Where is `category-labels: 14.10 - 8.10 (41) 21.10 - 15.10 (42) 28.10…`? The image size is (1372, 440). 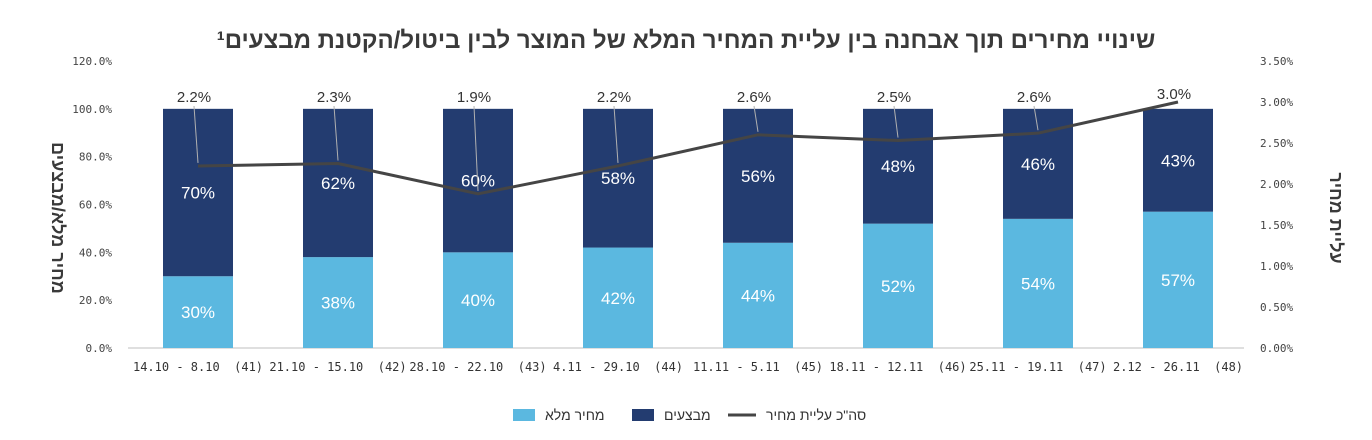
category-labels: 14.10 - 8.10 (41) 21.10 - 15.10 (42) 28.10… is located at coordinates (688, 367).